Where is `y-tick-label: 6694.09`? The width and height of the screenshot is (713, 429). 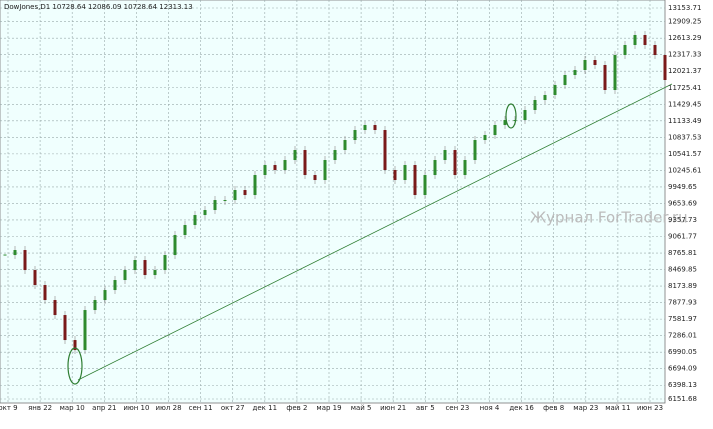 y-tick-label: 6694.09 is located at coordinates (682, 369).